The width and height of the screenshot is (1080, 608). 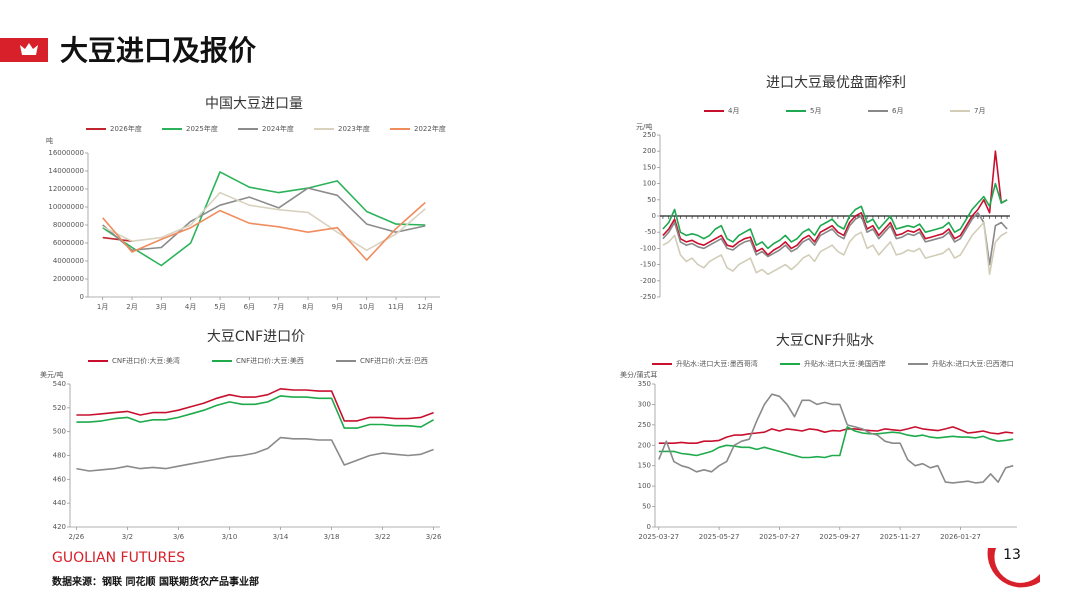 I want to click on x-tick-label: 2025-07-27, so click(x=779, y=537).